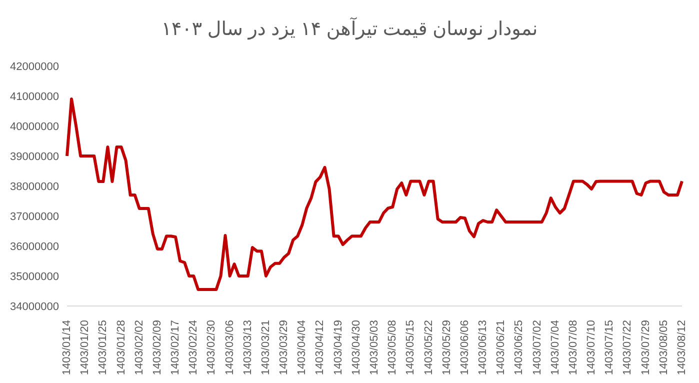 This screenshot has width=699, height=383. I want to click on x-tick-label: 1403/06/21, so click(501, 348).